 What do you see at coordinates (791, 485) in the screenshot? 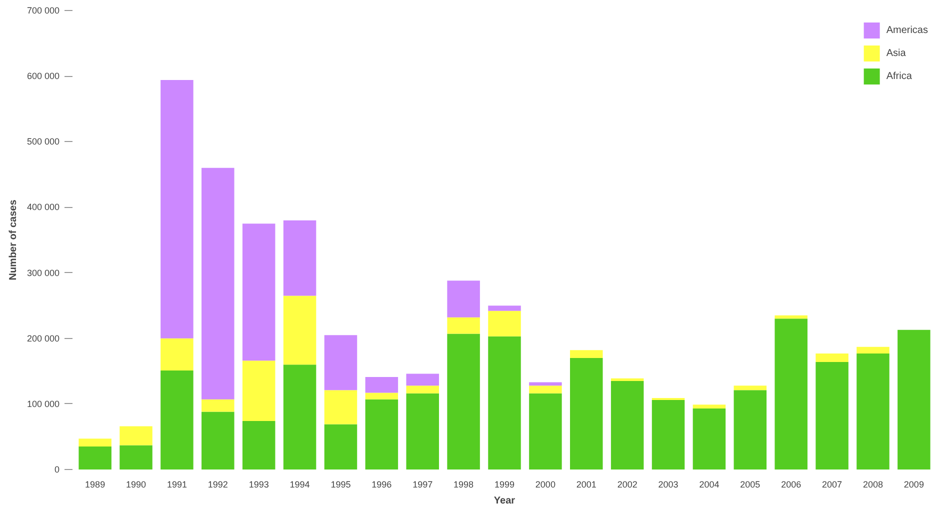
I see `x-tick-label: 2006` at bounding box center [791, 485].